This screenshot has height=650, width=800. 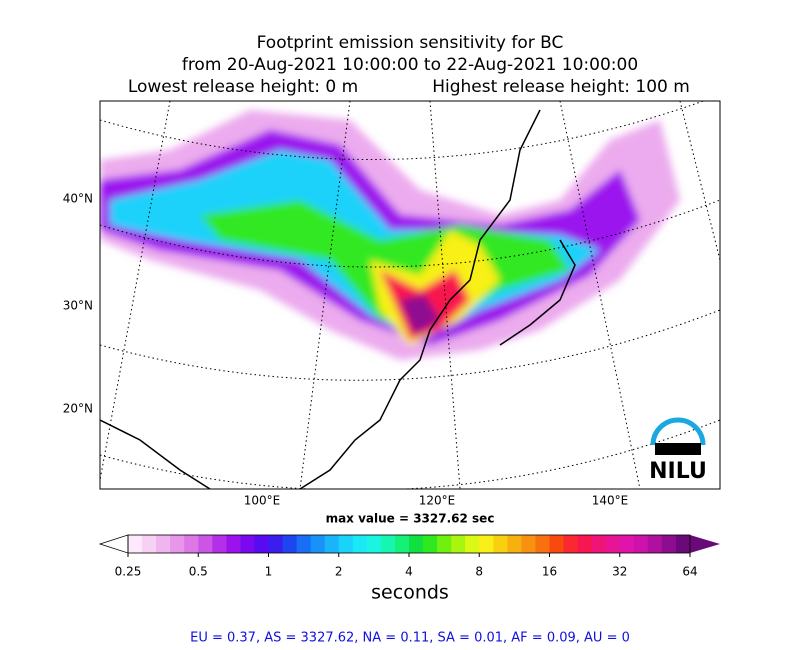 I want to click on lat-label: 40°N, so click(x=78, y=199).